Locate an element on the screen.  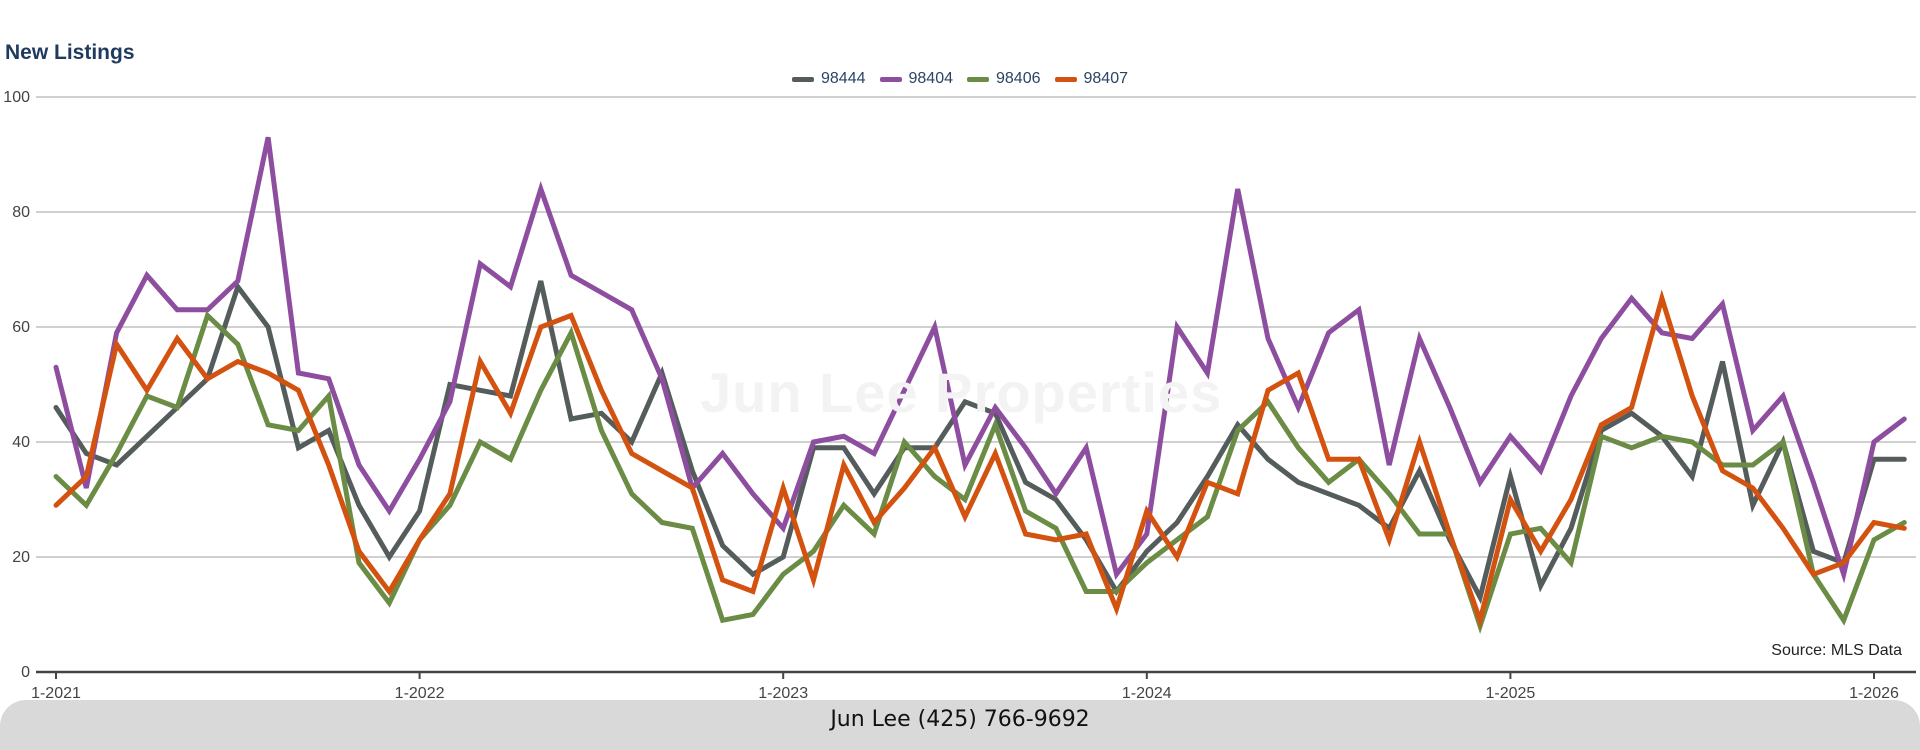
legend-item-98444: 98444 is located at coordinates (829, 79).